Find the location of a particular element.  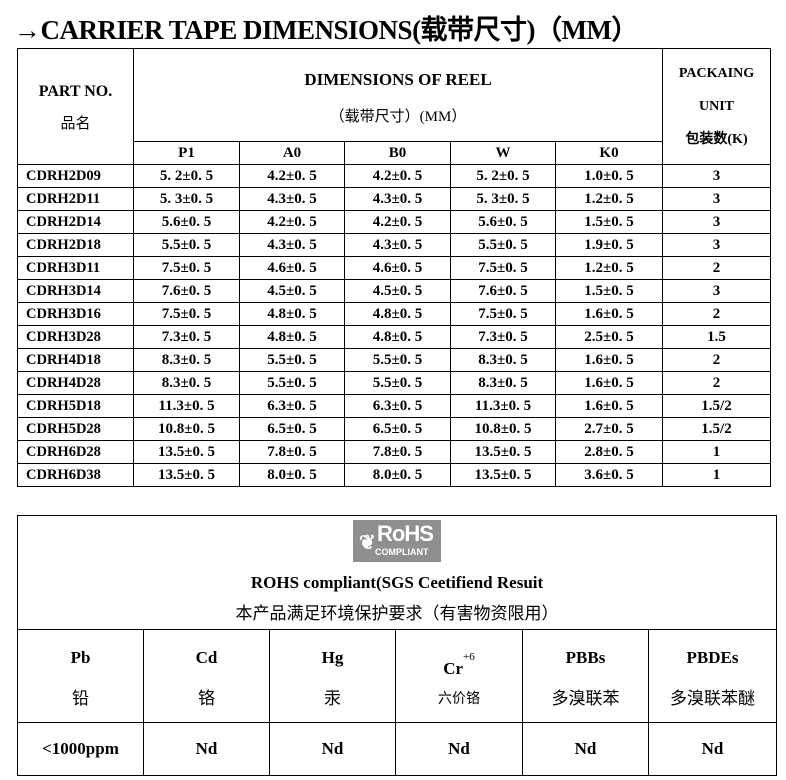

substance-pb: Pb 铅 is located at coordinates (80, 676).